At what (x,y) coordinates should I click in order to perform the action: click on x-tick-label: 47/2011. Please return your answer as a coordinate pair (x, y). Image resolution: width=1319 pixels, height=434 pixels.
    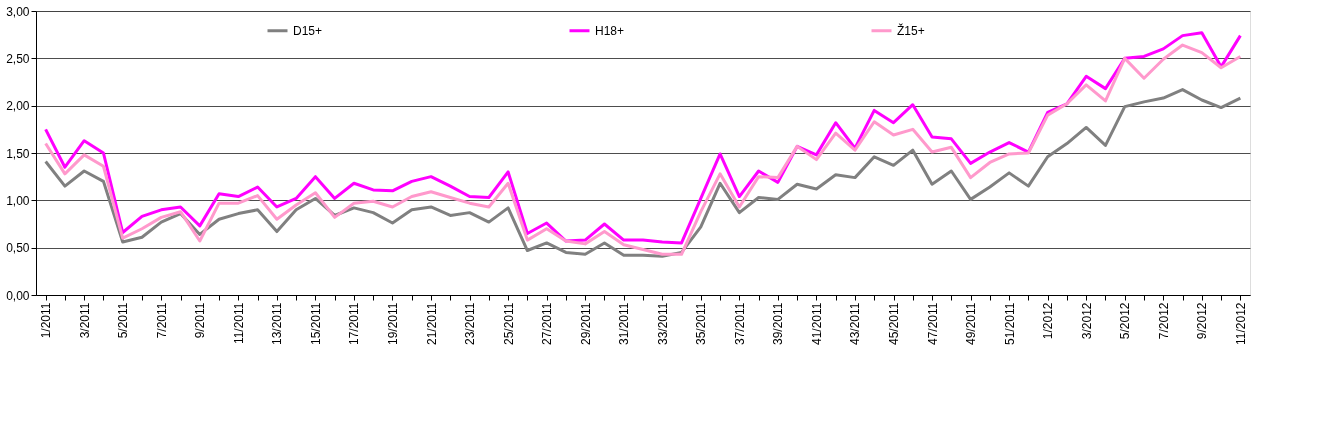
    Looking at the image, I should click on (932, 323).